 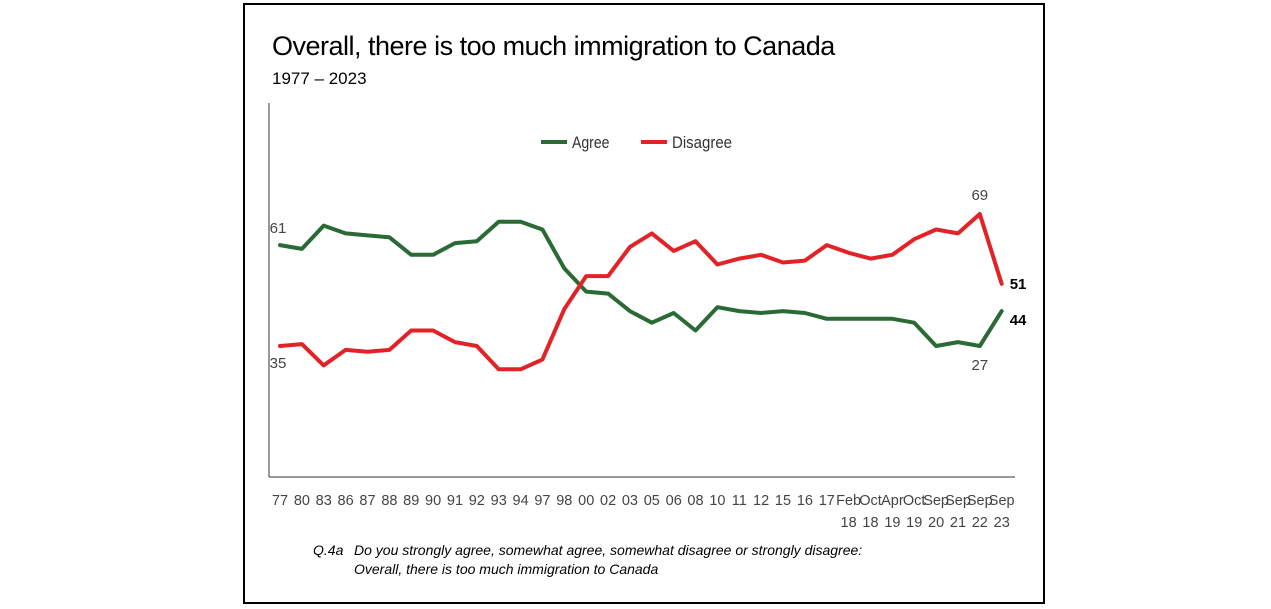 I want to click on x-tick-label: 97, so click(x=542, y=501).